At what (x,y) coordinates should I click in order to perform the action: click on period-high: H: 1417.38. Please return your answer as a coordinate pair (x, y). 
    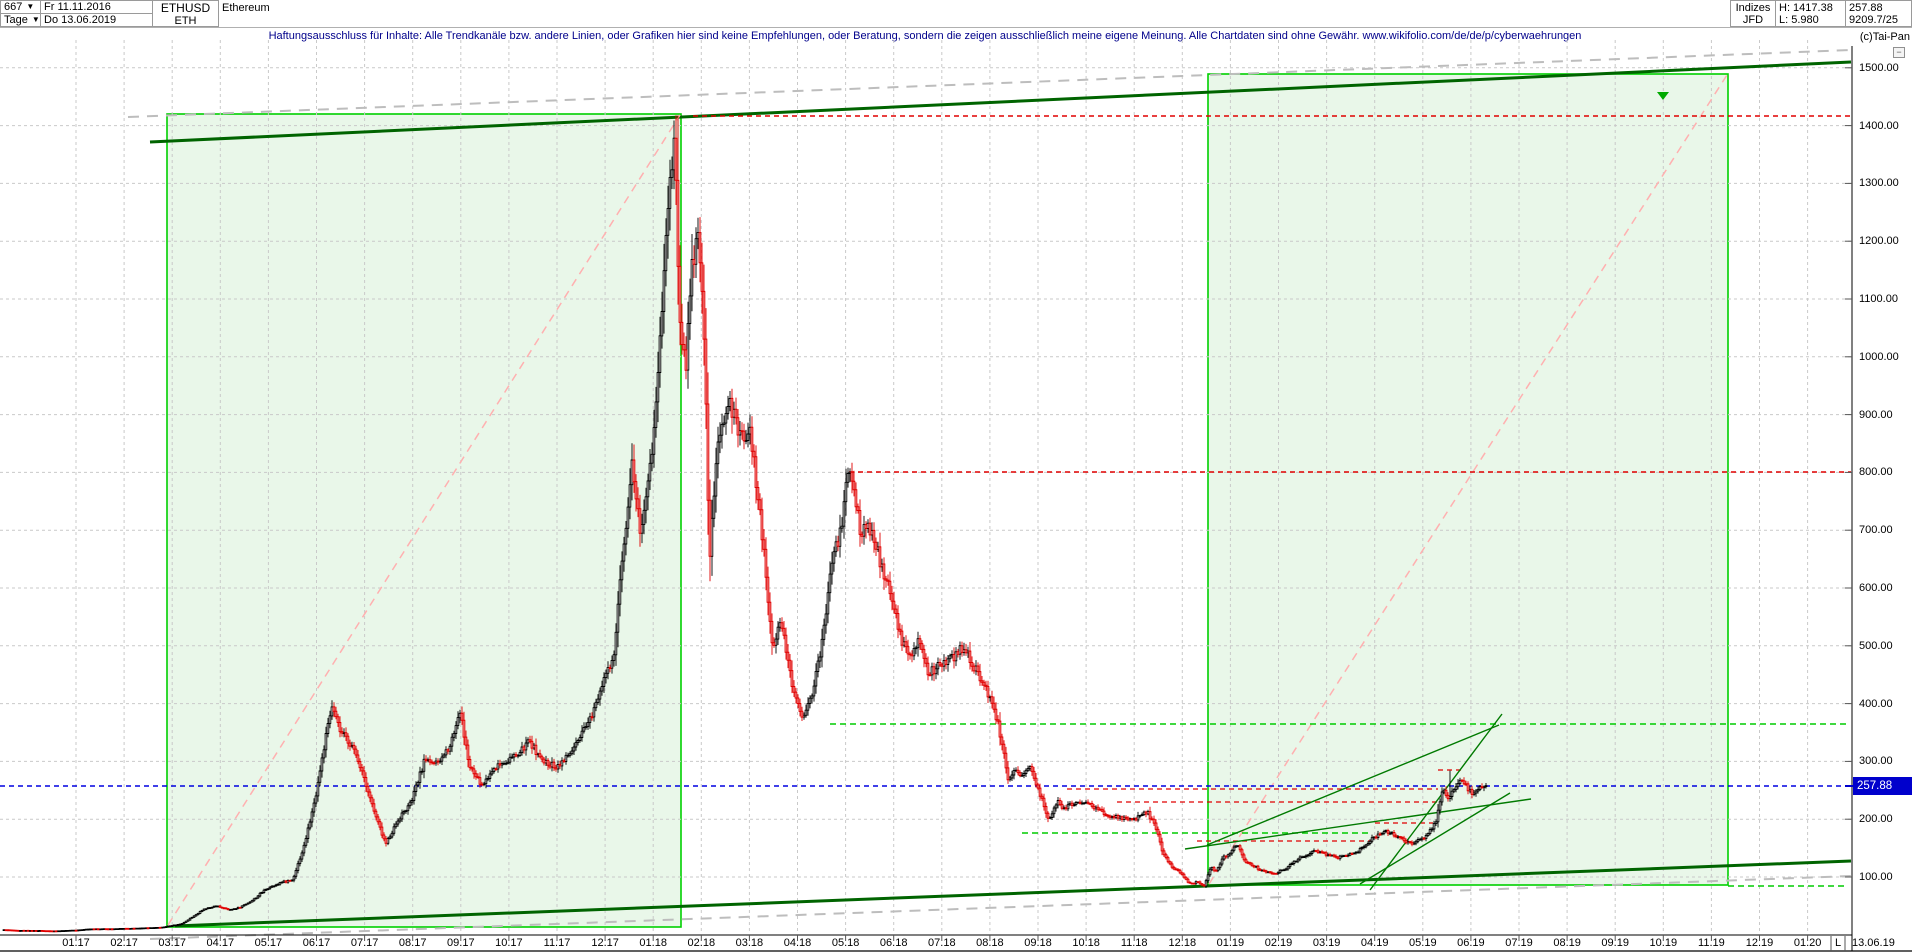
    Looking at the image, I should click on (1806, 7).